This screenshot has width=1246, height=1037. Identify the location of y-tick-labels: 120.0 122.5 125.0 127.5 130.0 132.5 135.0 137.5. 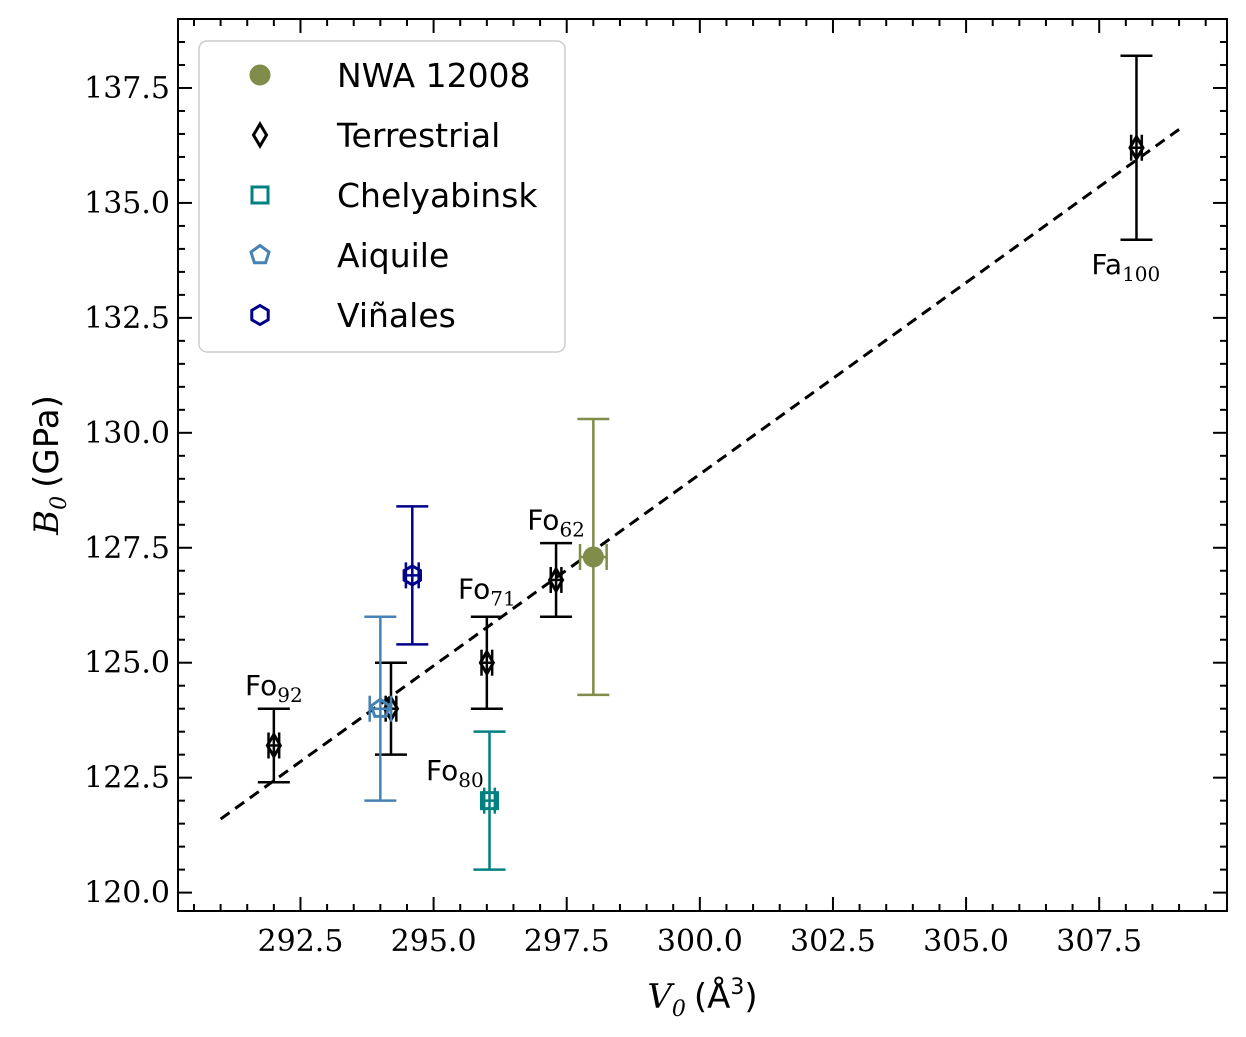
(127, 491).